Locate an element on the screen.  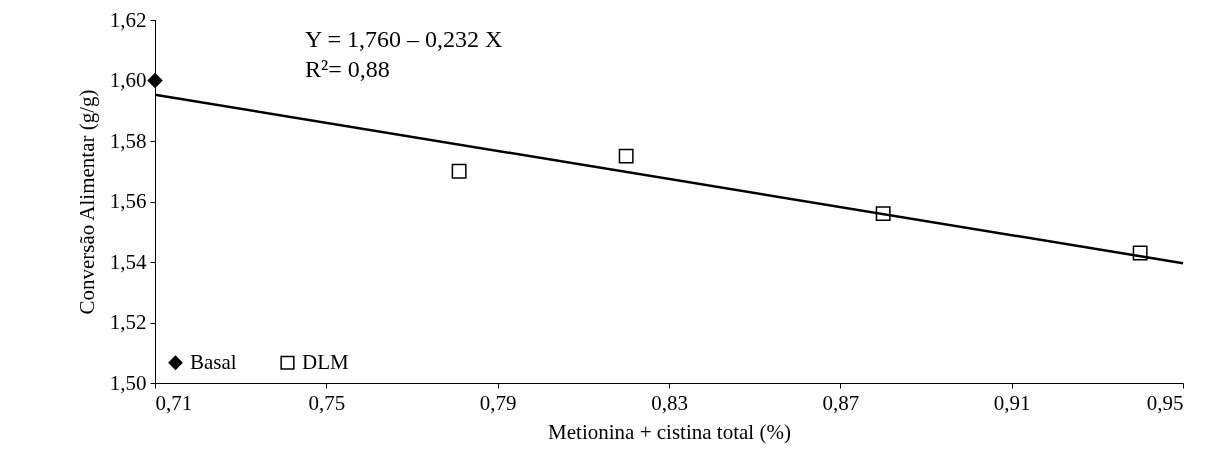
x-tick-label: 0,79 is located at coordinates (498, 402).